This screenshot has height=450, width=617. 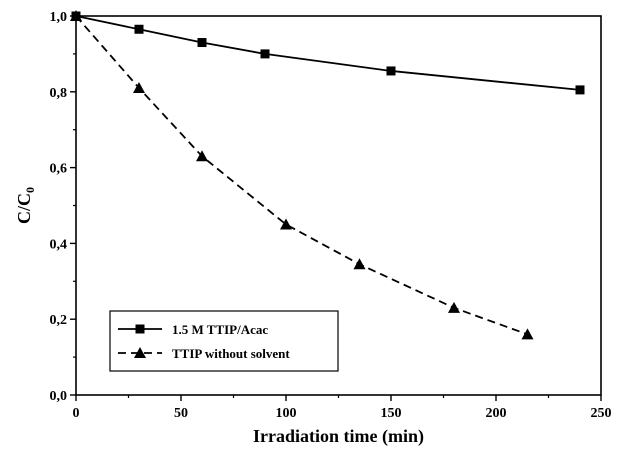 What do you see at coordinates (286, 413) in the screenshot?
I see `x-tick-label: 100` at bounding box center [286, 413].